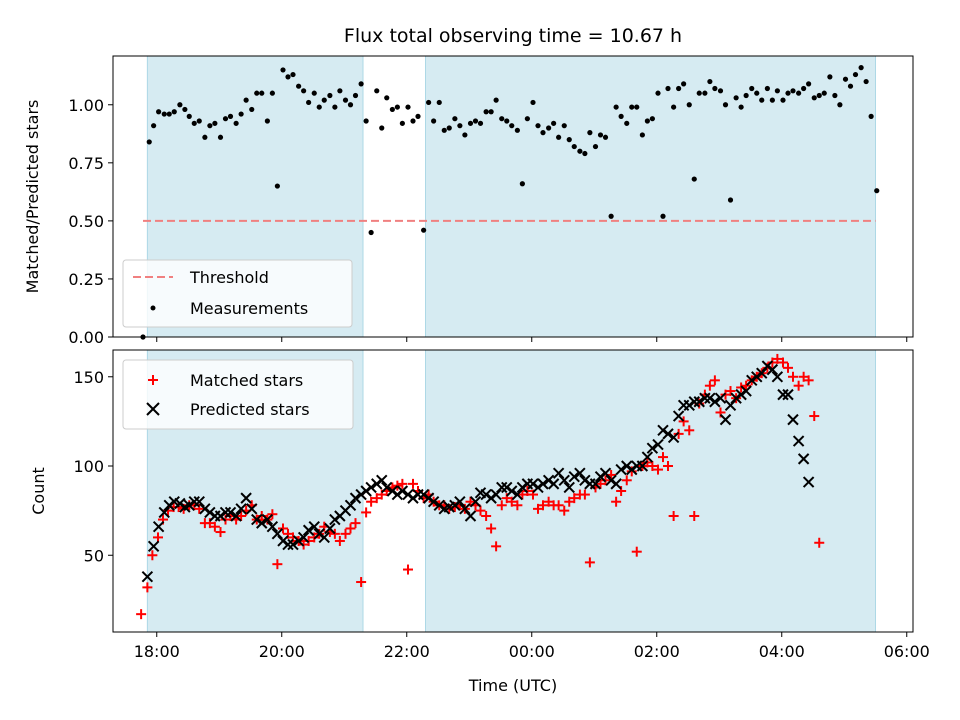 Image resolution: width=960 pixels, height=720 pixels. Describe the element at coordinates (782, 651) in the screenshot. I see `x-tick-label: 04:00` at that location.